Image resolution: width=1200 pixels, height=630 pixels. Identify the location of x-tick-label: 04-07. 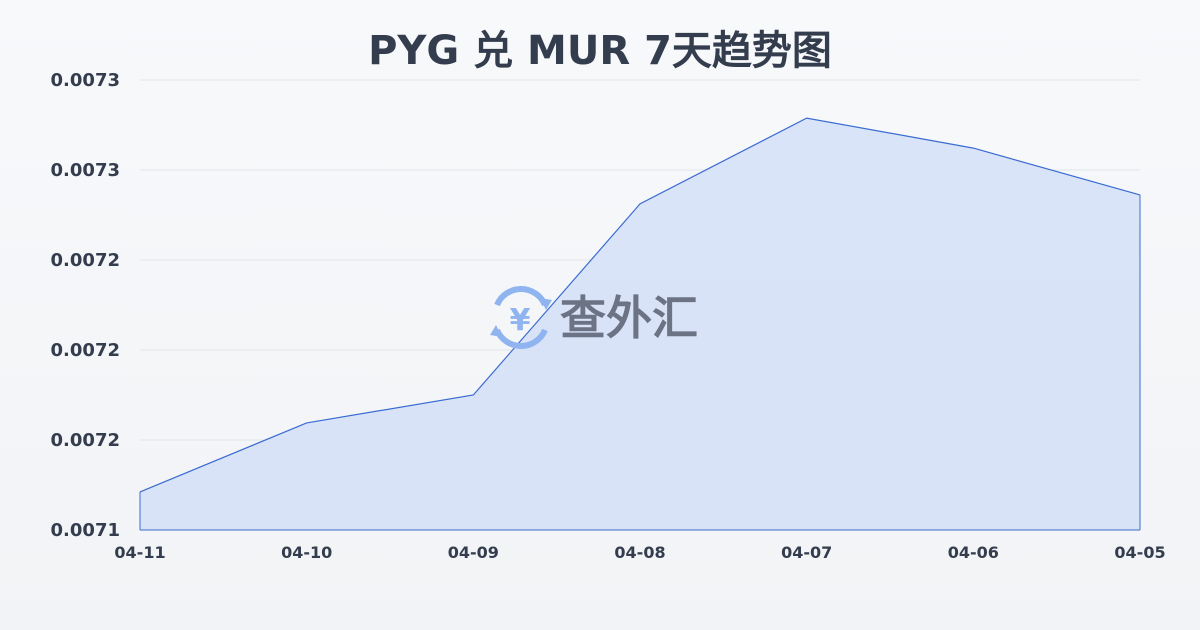
(806, 552).